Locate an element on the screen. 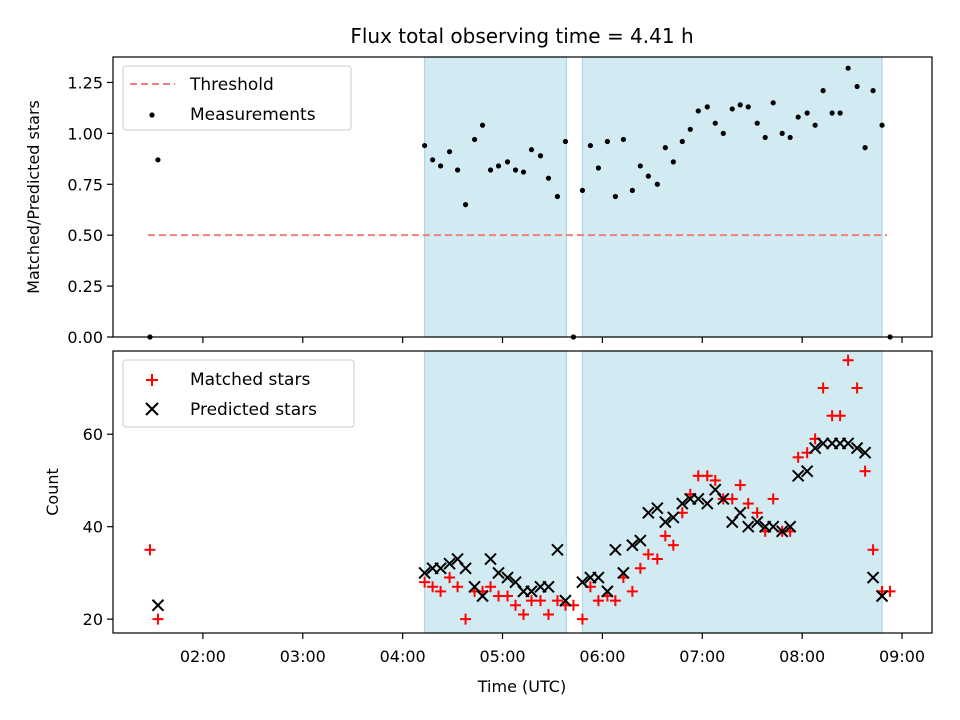 Image resolution: width=960 pixels, height=720 pixels. y-tick-label: 20 is located at coordinates (93, 619).